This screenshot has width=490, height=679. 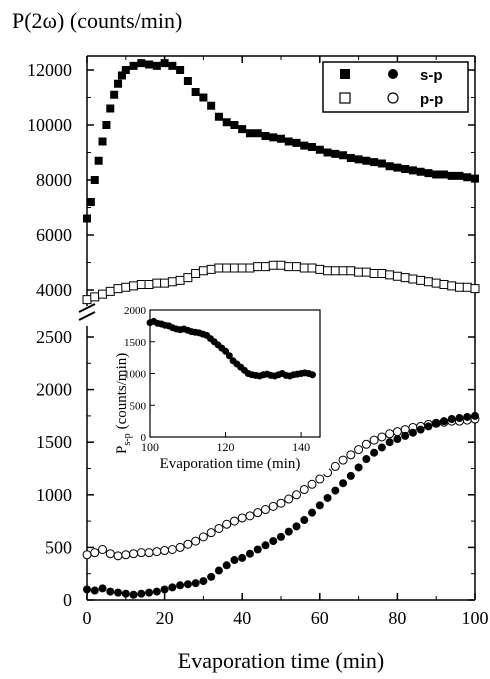 What do you see at coordinates (127, 439) in the screenshot?
I see `inset-y-axis-label-sub: s-p` at bounding box center [127, 439].